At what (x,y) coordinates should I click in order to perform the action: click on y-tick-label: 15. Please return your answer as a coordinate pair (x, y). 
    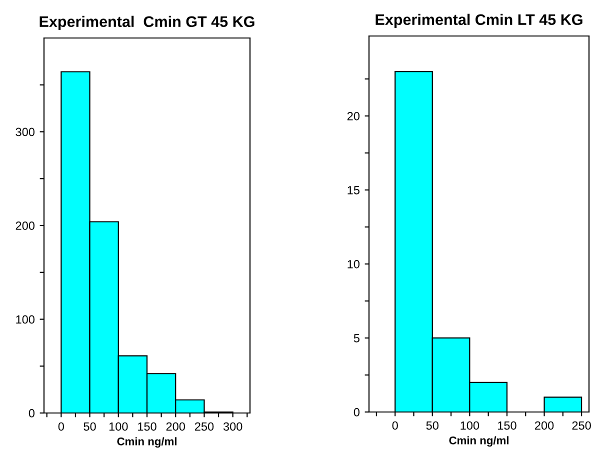
    Looking at the image, I should click on (354, 190).